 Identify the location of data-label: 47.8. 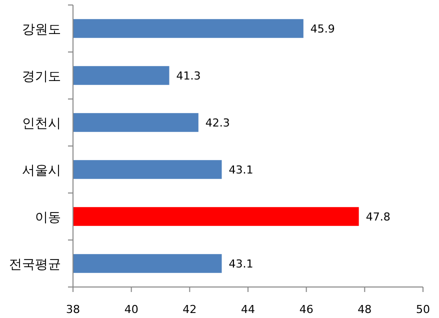
(378, 217).